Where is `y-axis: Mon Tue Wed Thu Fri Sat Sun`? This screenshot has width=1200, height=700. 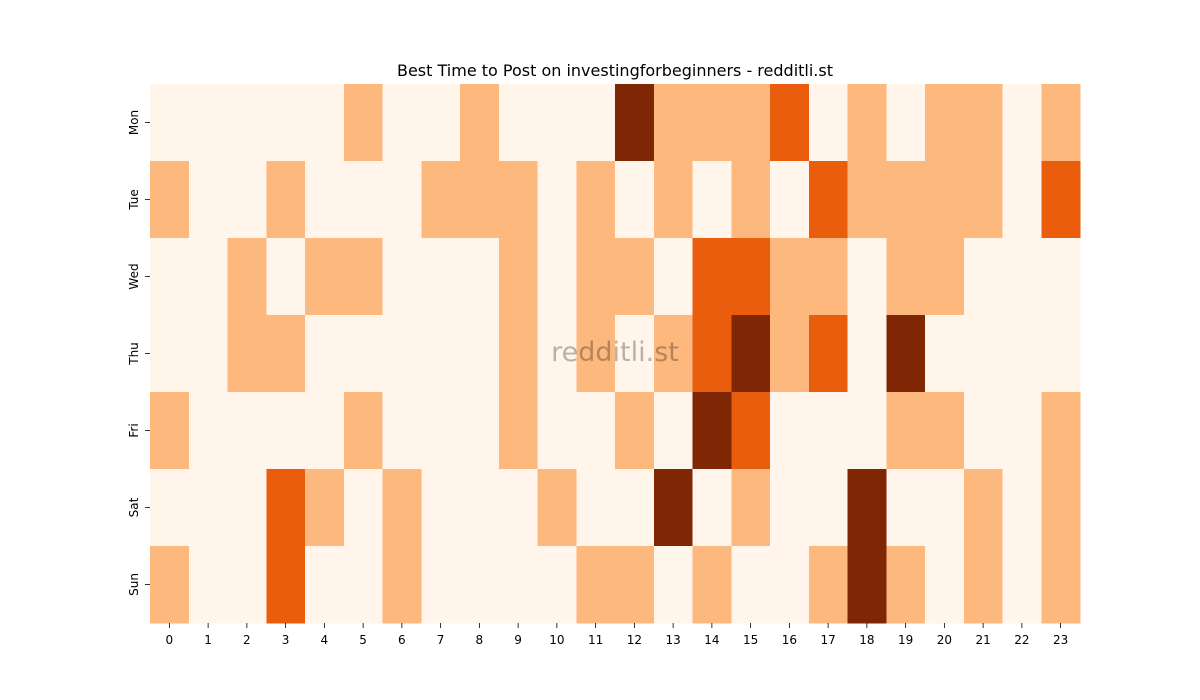 y-axis: Mon Tue Wed Thu Fri Sat Sun is located at coordinates (138, 353).